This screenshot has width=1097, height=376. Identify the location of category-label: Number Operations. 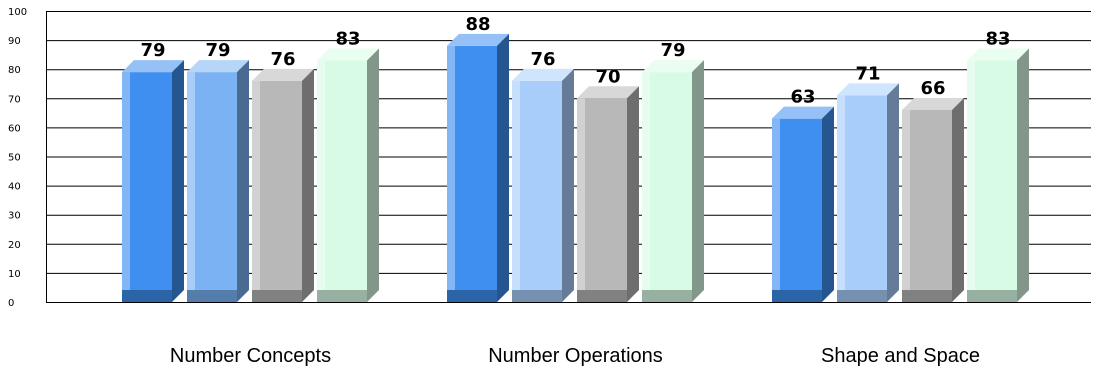
(575, 356).